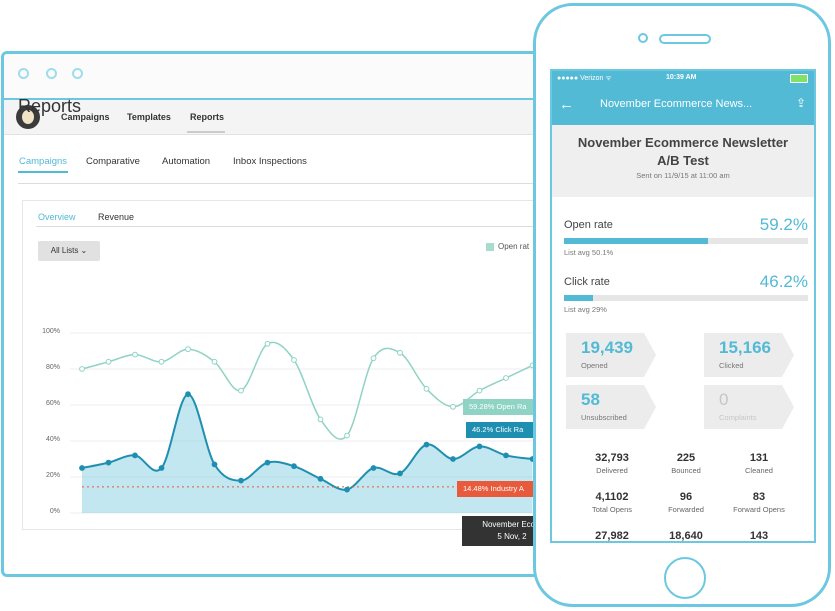  Describe the element at coordinates (686, 298) in the screenshot. I see `click-rate-bar` at that location.